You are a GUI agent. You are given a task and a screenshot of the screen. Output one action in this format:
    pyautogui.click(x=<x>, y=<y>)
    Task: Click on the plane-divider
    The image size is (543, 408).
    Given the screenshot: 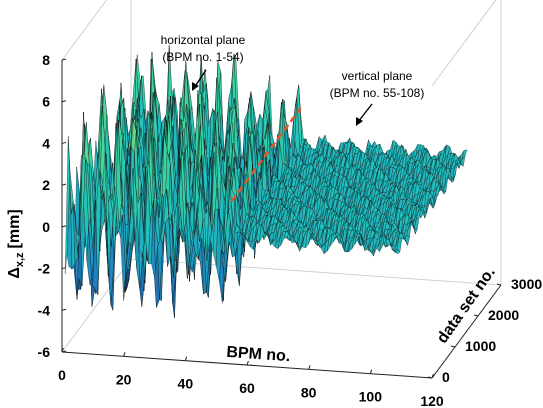 What is the action you would take?
    pyautogui.click(x=266, y=154)
    